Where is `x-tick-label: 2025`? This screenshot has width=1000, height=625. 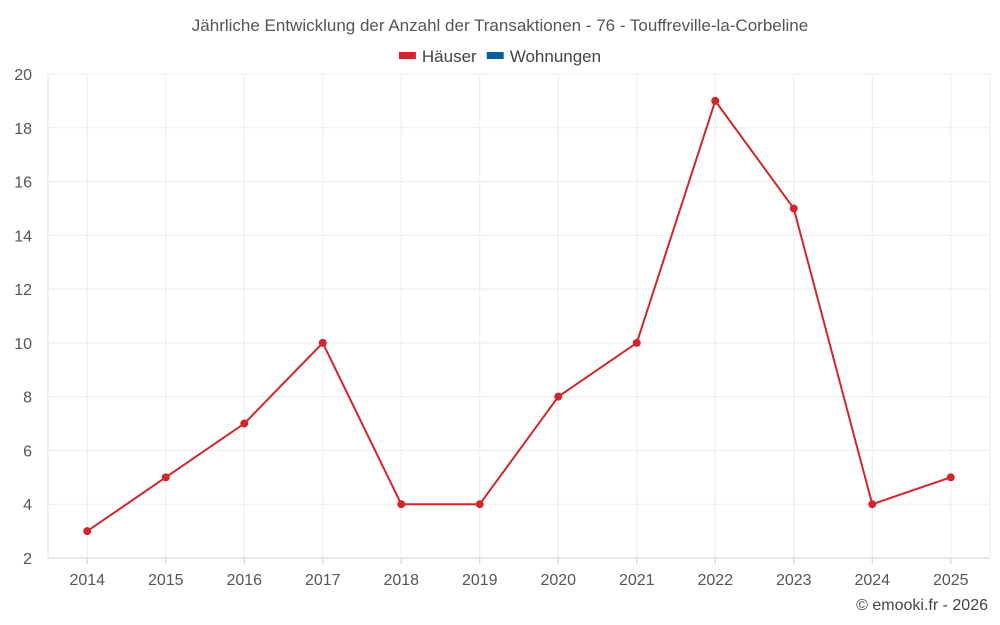
x-tick-label: 2025 is located at coordinates (951, 580).